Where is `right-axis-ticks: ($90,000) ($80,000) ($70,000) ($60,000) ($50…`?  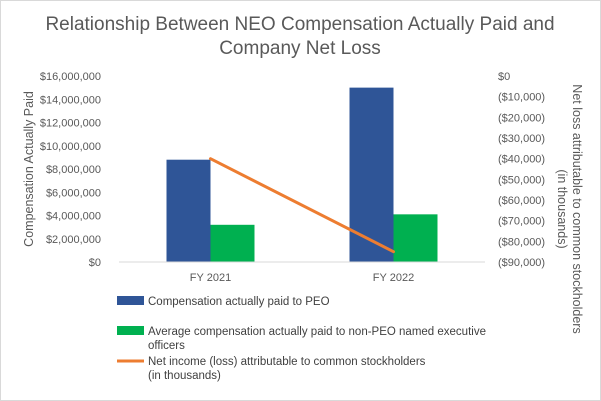
right-axis-ticks: ($90,000) ($80,000) ($70,000) ($60,000) ($50… is located at coordinates (521, 170).